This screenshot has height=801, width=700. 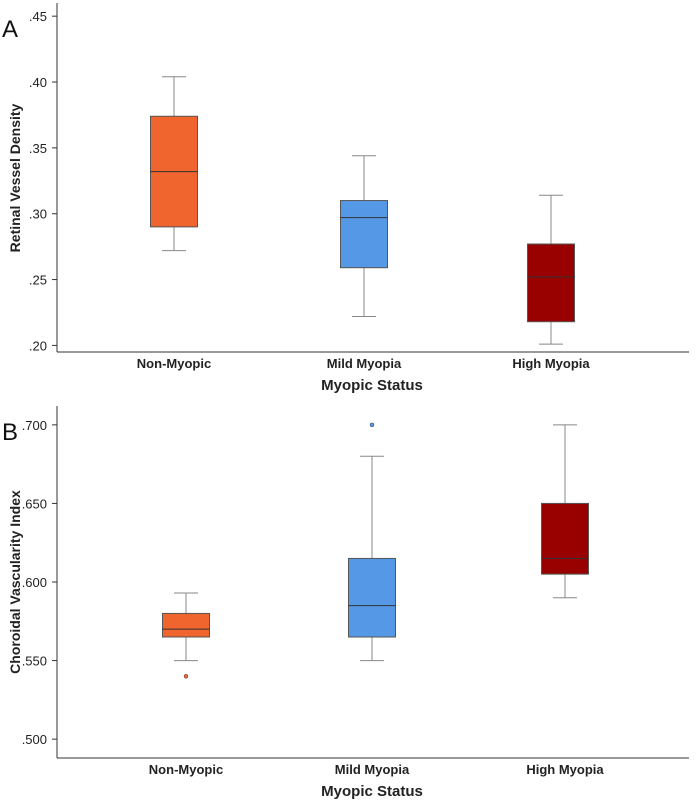 I want to click on y-tick-label: .20, so click(x=38, y=345).